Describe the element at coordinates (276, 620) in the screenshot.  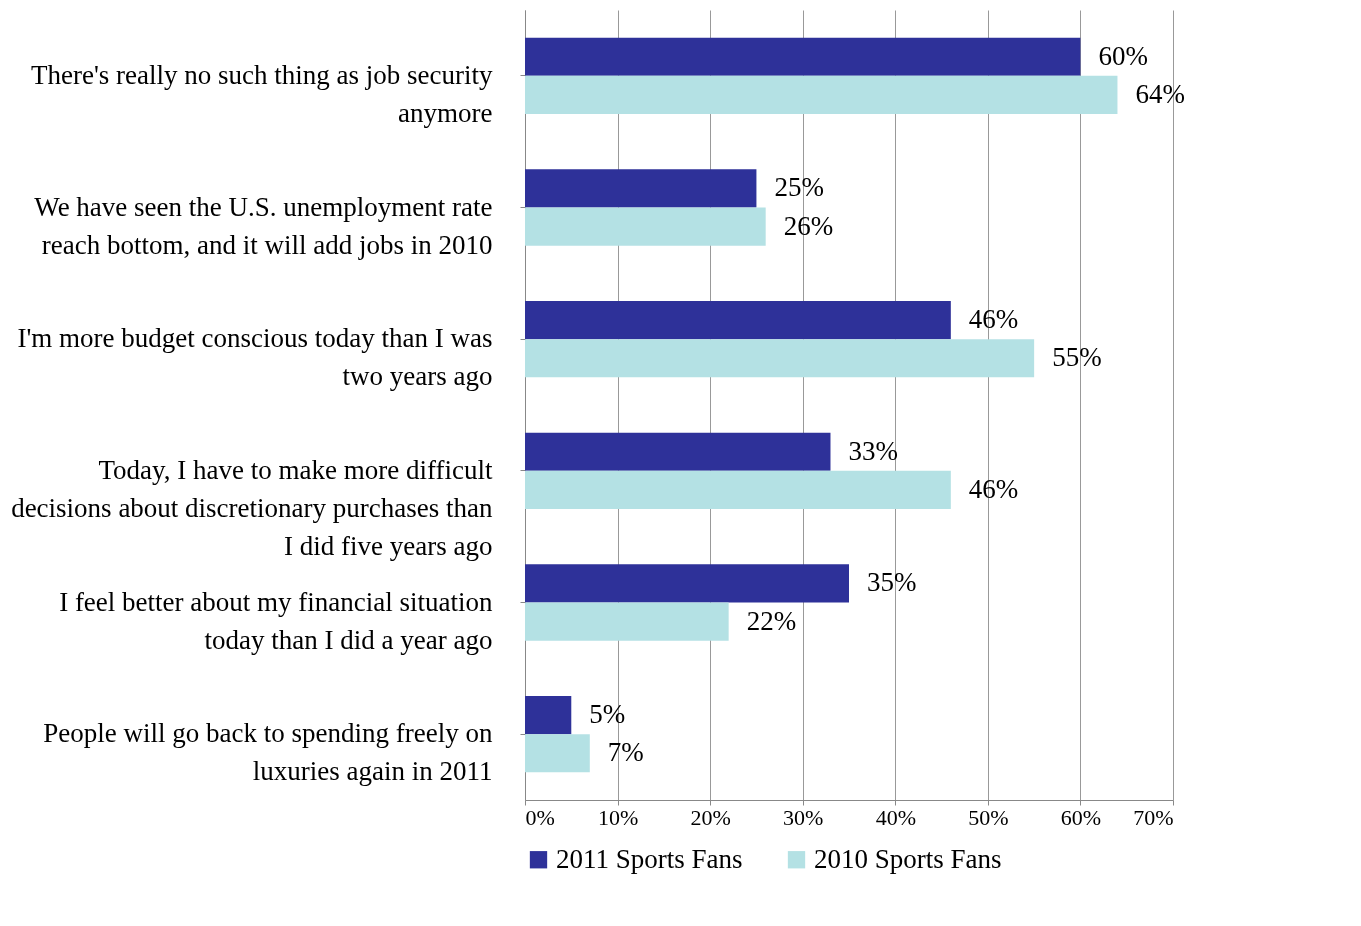
I see `y-tick-label: I feel better about my financial situation today than I did a year ago` at that location.